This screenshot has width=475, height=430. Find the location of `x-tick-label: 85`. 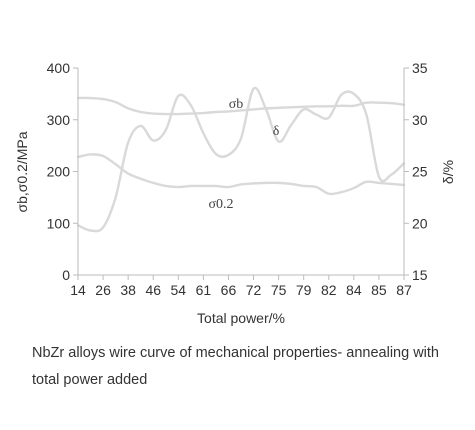

x-tick-label: 85 is located at coordinates (379, 290).